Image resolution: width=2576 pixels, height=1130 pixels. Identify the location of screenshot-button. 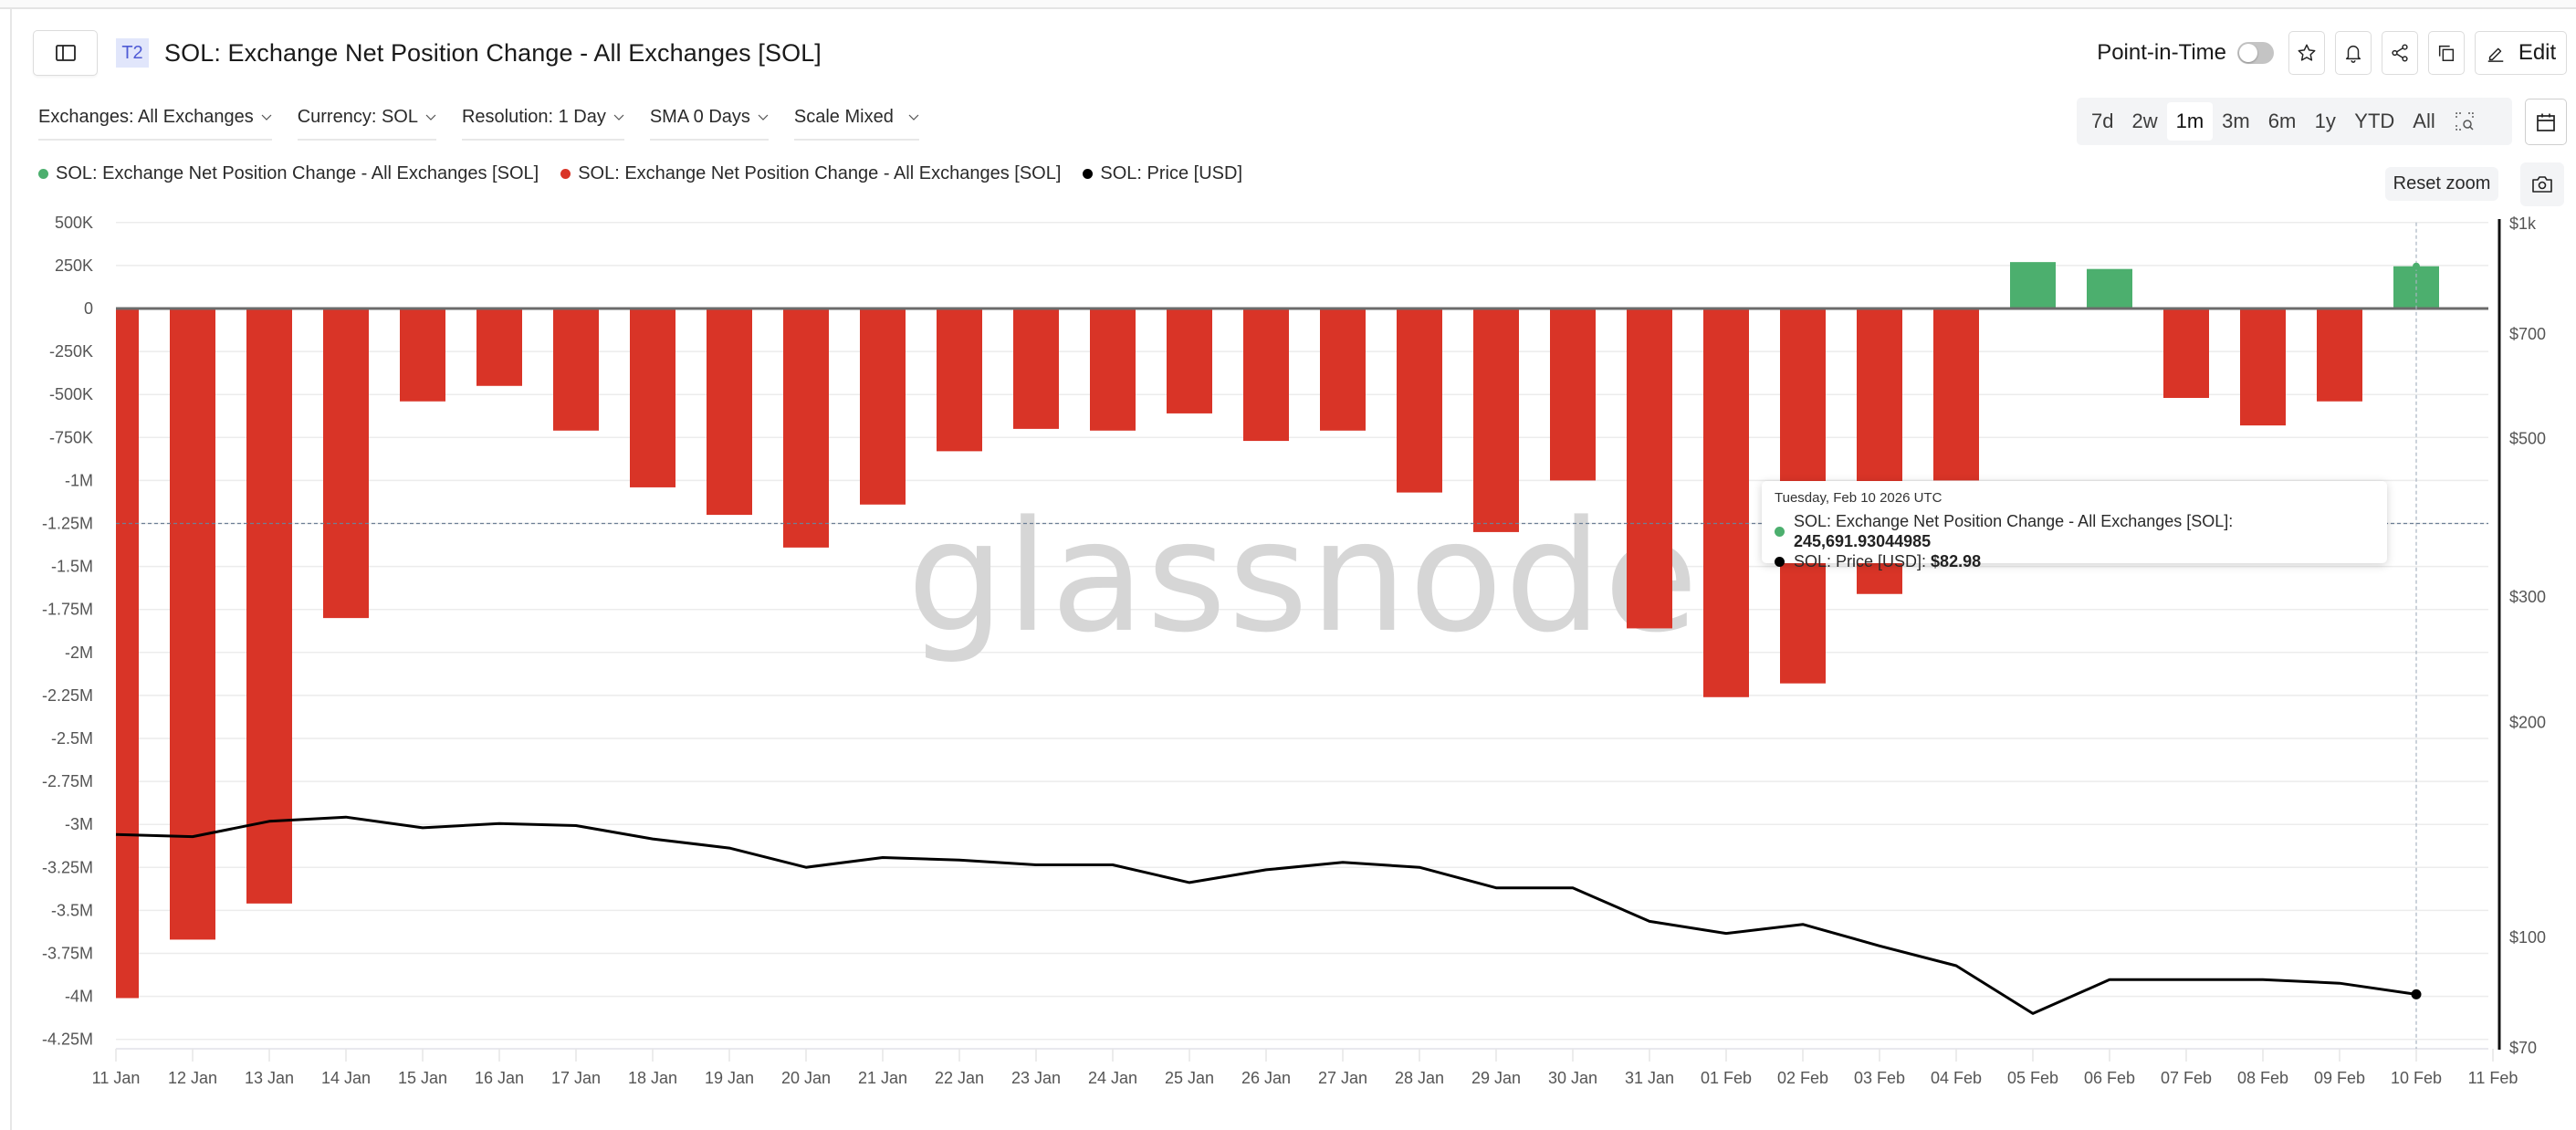
(2542, 184).